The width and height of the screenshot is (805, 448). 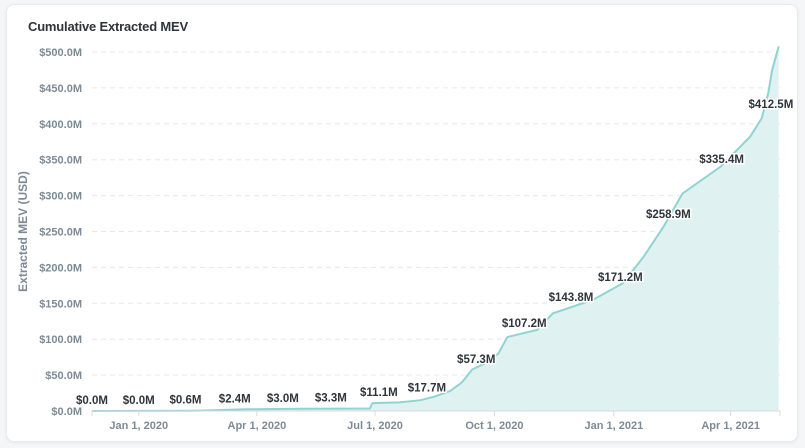 What do you see at coordinates (108, 26) in the screenshot?
I see `chart-title: Cumulative Extracted MEV` at bounding box center [108, 26].